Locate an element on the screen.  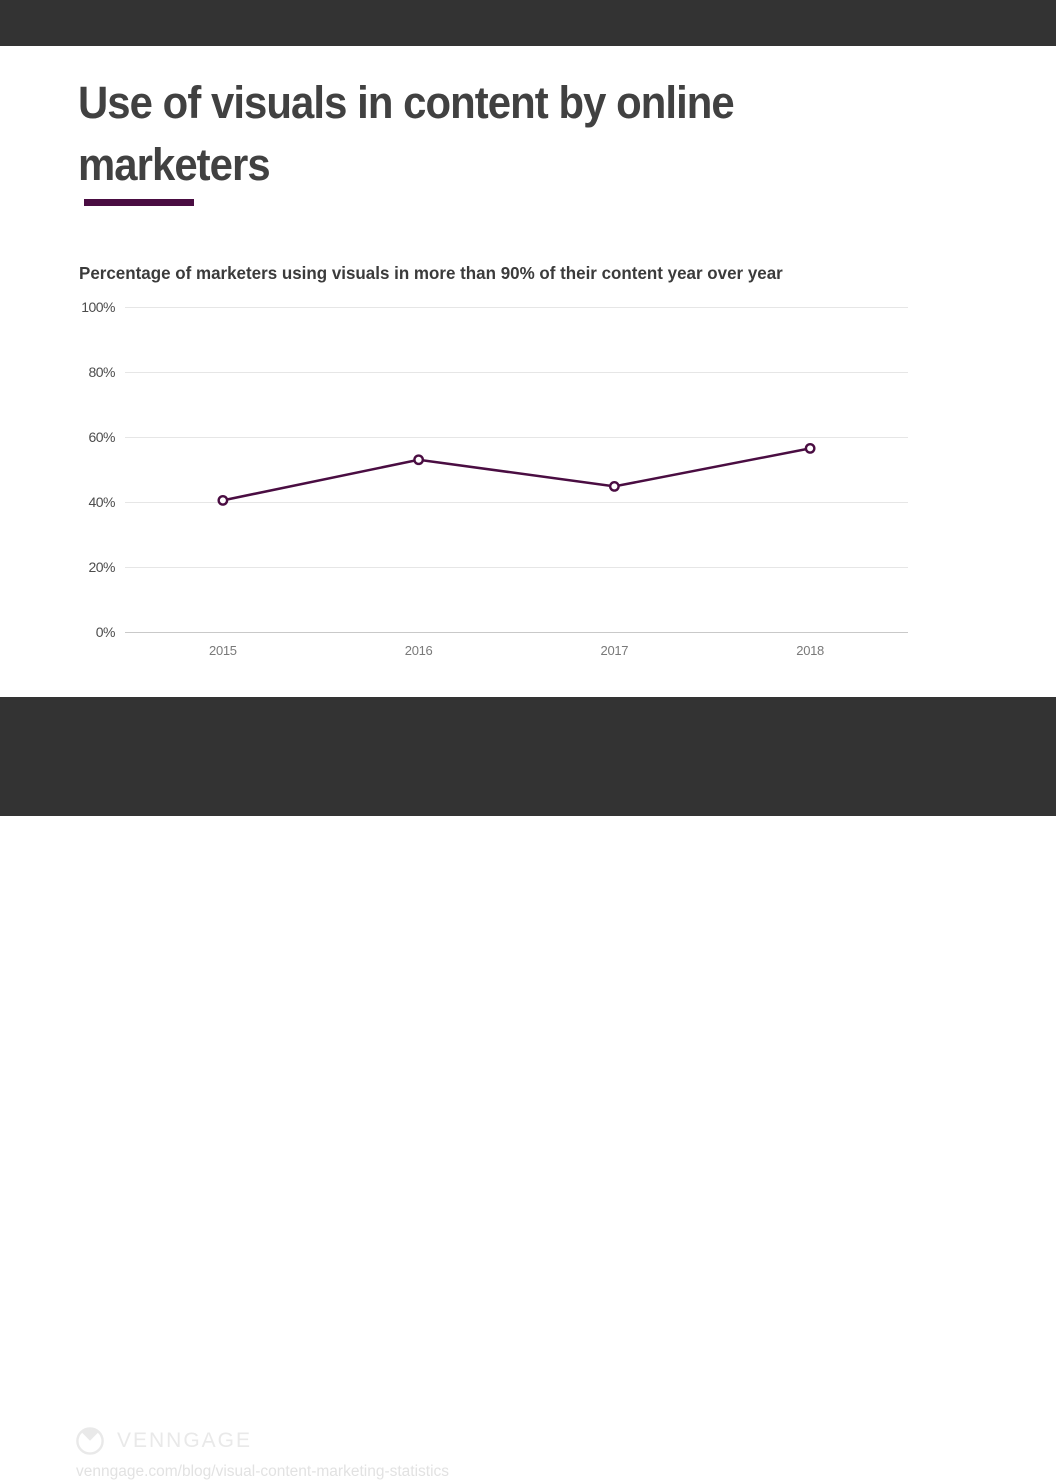
y-axis-tick-label: 60% is located at coordinates (101, 437).